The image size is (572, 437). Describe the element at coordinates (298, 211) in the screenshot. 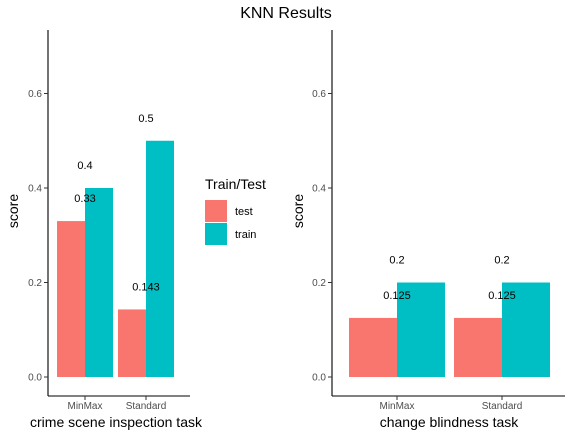

I see `change-blindness-y-axis-title: score` at that location.